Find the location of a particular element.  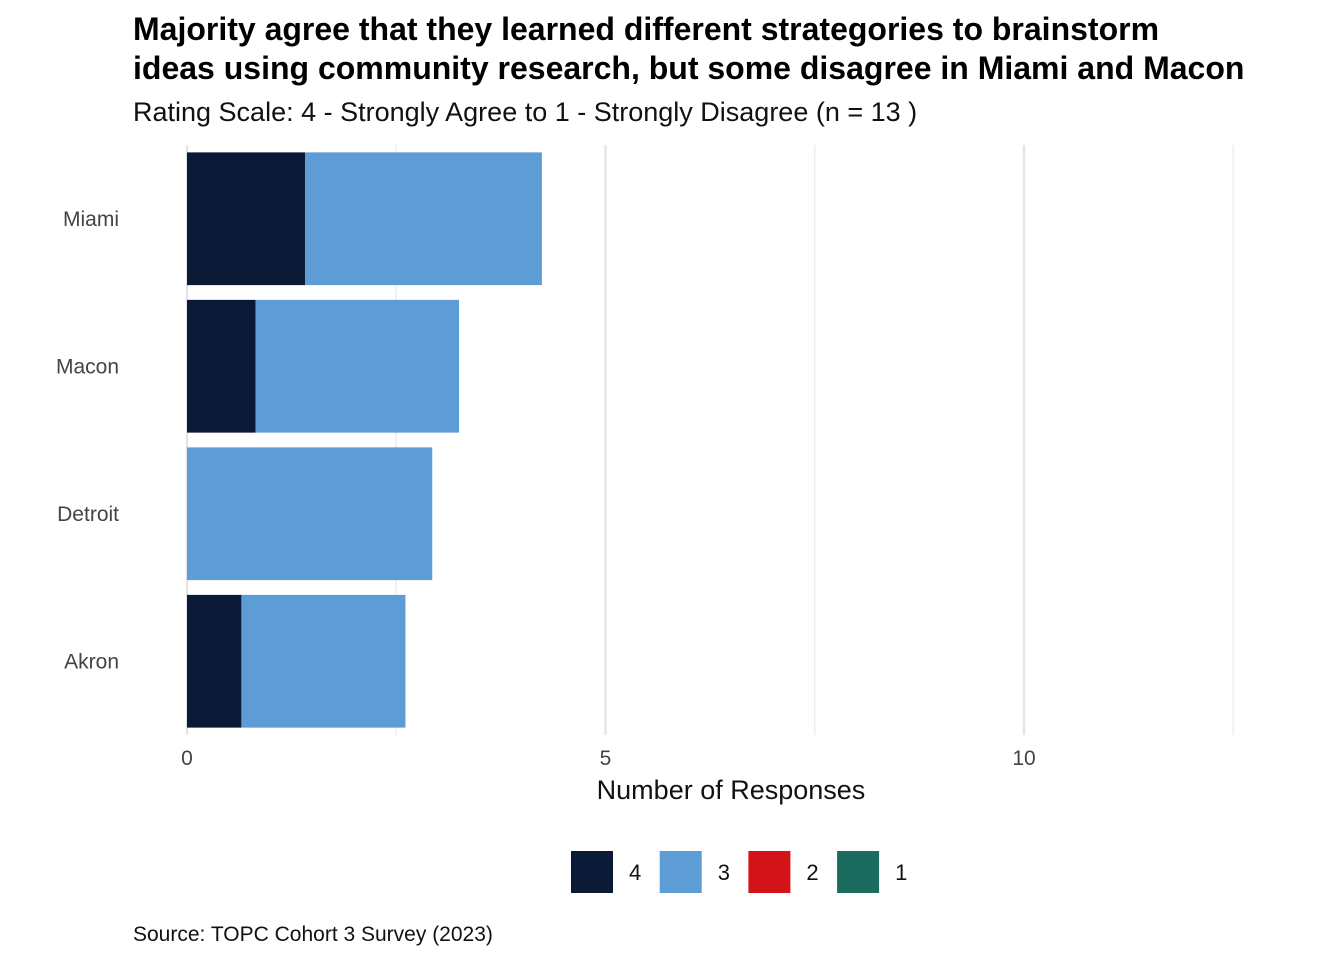

x-axis-title: Number of Responses is located at coordinates (731, 790).